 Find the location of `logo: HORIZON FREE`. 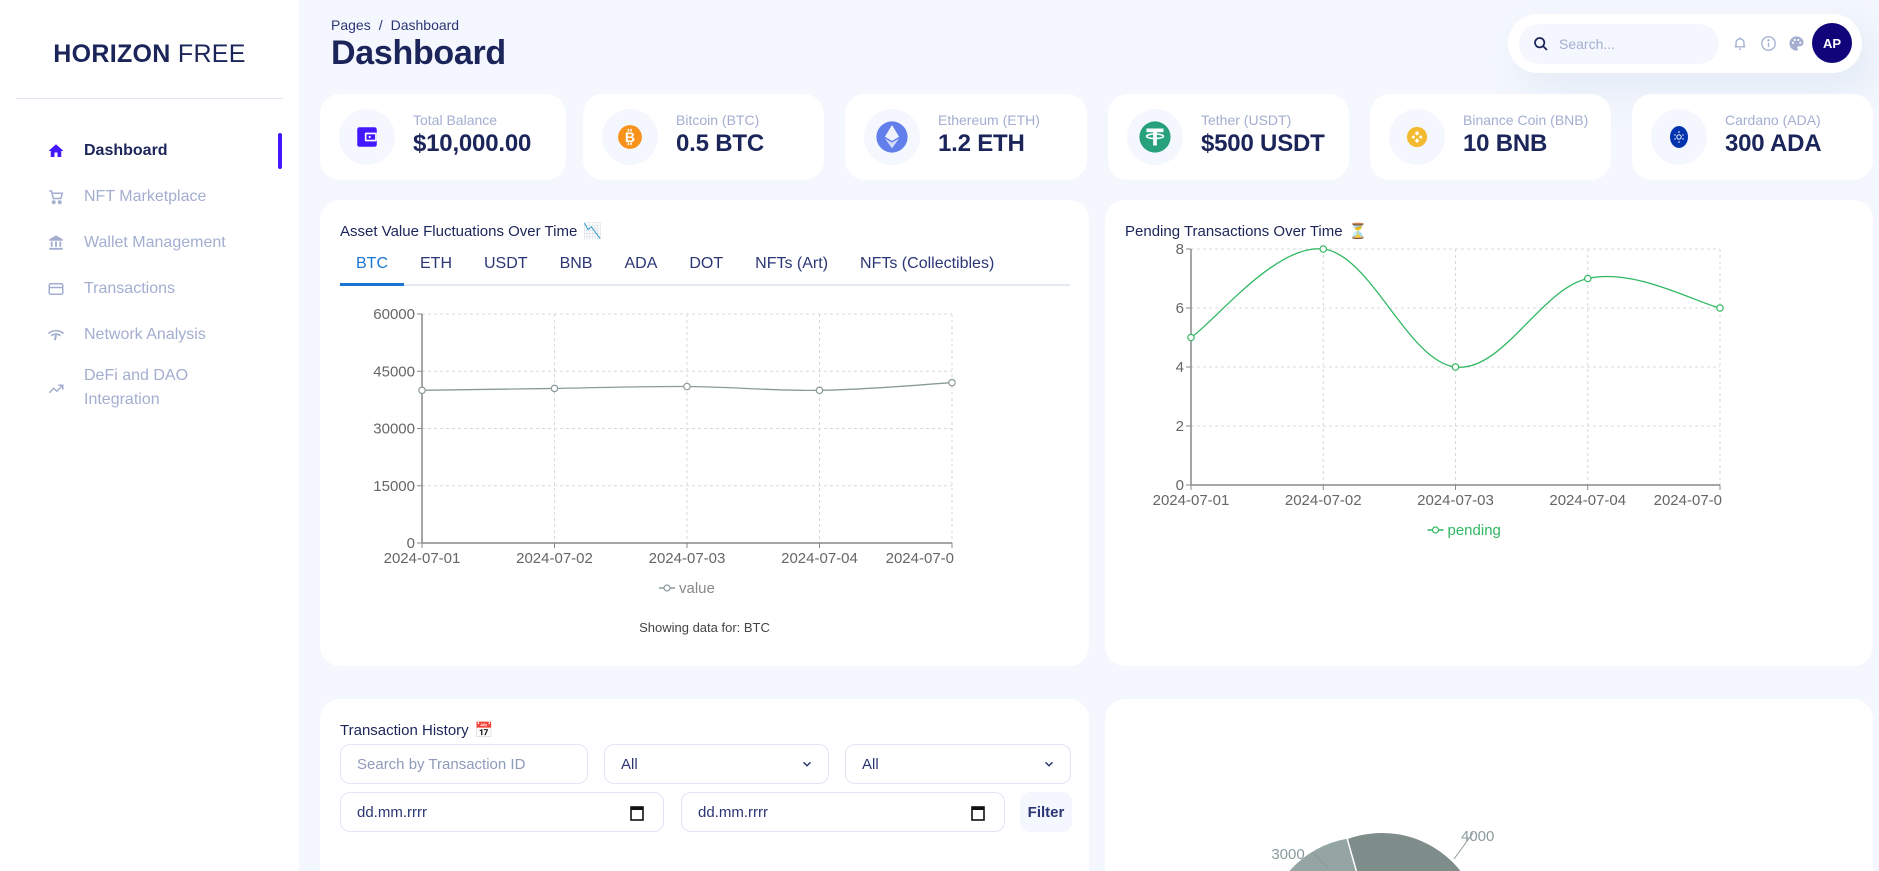

logo: HORIZON FREE is located at coordinates (149, 54).